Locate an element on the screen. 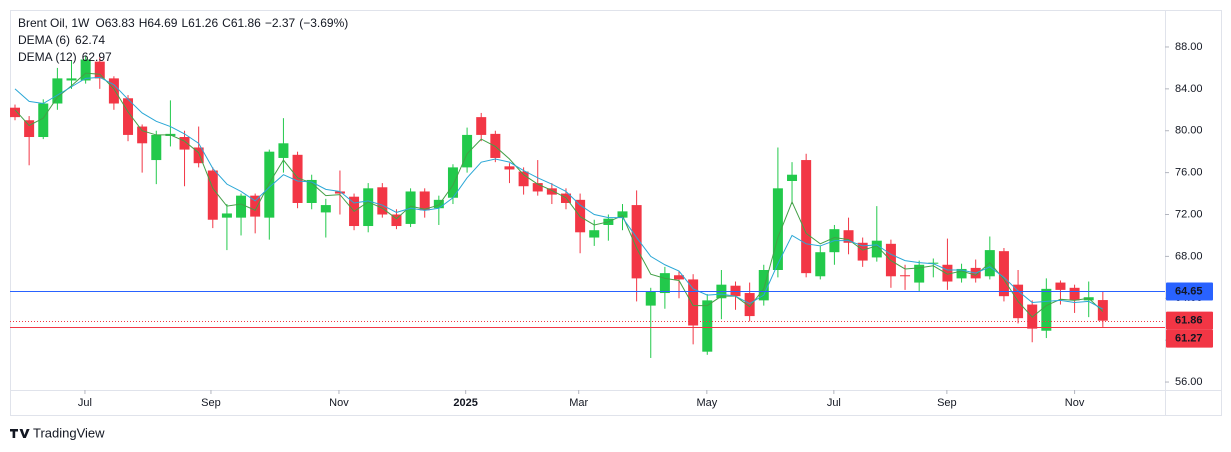  y-tick-label: 88.00 is located at coordinates (1189, 47).